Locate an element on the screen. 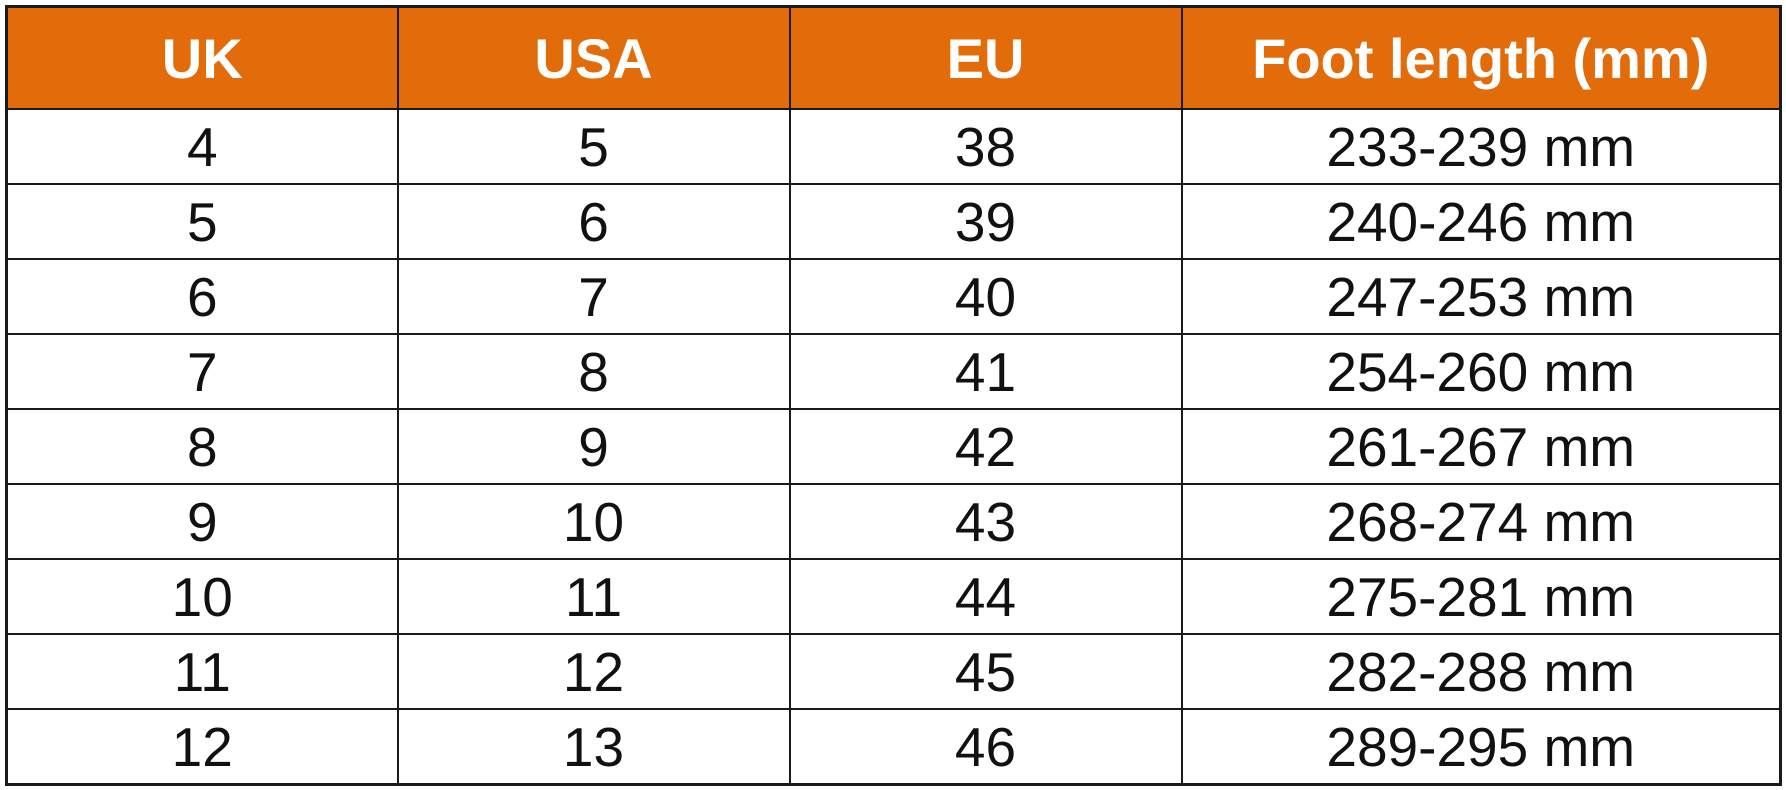 This screenshot has height=790, width=1786. foot-length-cell: 240-246 mm is located at coordinates (1481, 221).